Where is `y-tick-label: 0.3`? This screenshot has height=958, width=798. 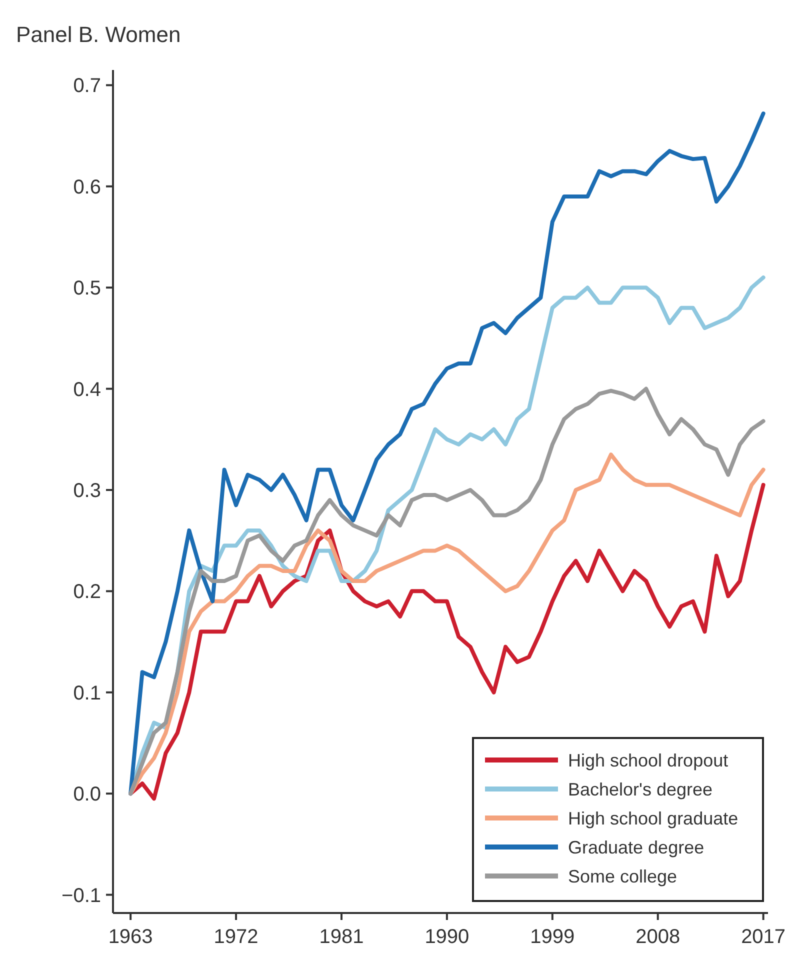
y-tick-label: 0.3 is located at coordinates (87, 491).